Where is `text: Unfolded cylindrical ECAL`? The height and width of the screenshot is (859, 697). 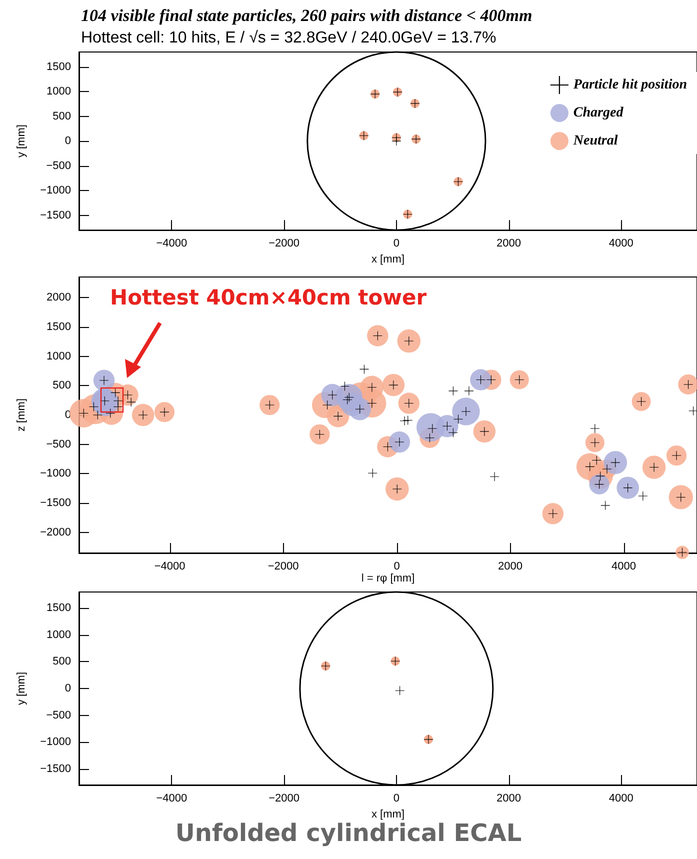
text: Unfolded cylindrical ECAL is located at coordinates (348, 833).